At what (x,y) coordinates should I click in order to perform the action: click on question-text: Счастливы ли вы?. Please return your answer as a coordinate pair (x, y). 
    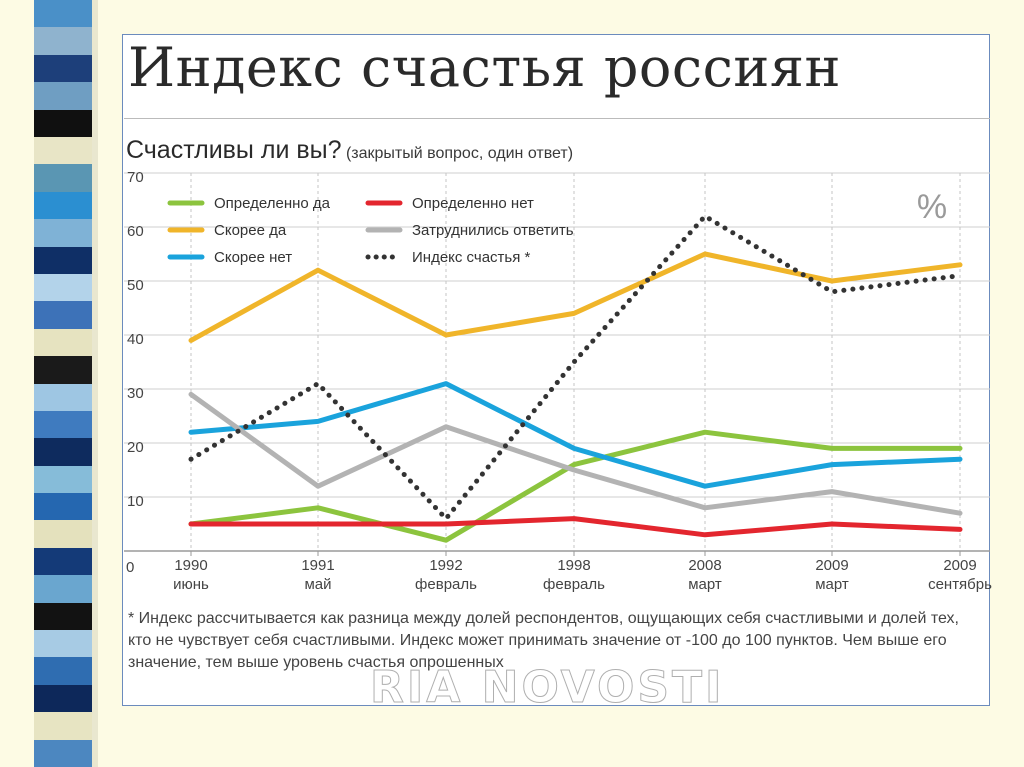
    Looking at the image, I should click on (234, 150).